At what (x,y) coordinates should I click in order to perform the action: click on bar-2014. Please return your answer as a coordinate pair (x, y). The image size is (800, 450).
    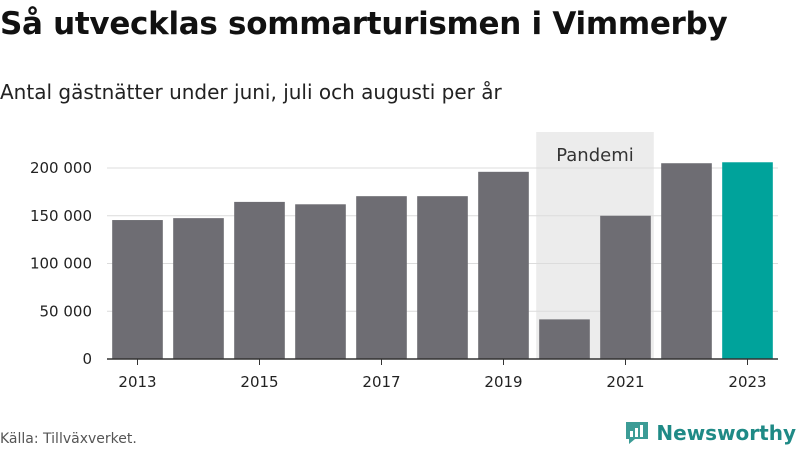
    Looking at the image, I should click on (198, 288).